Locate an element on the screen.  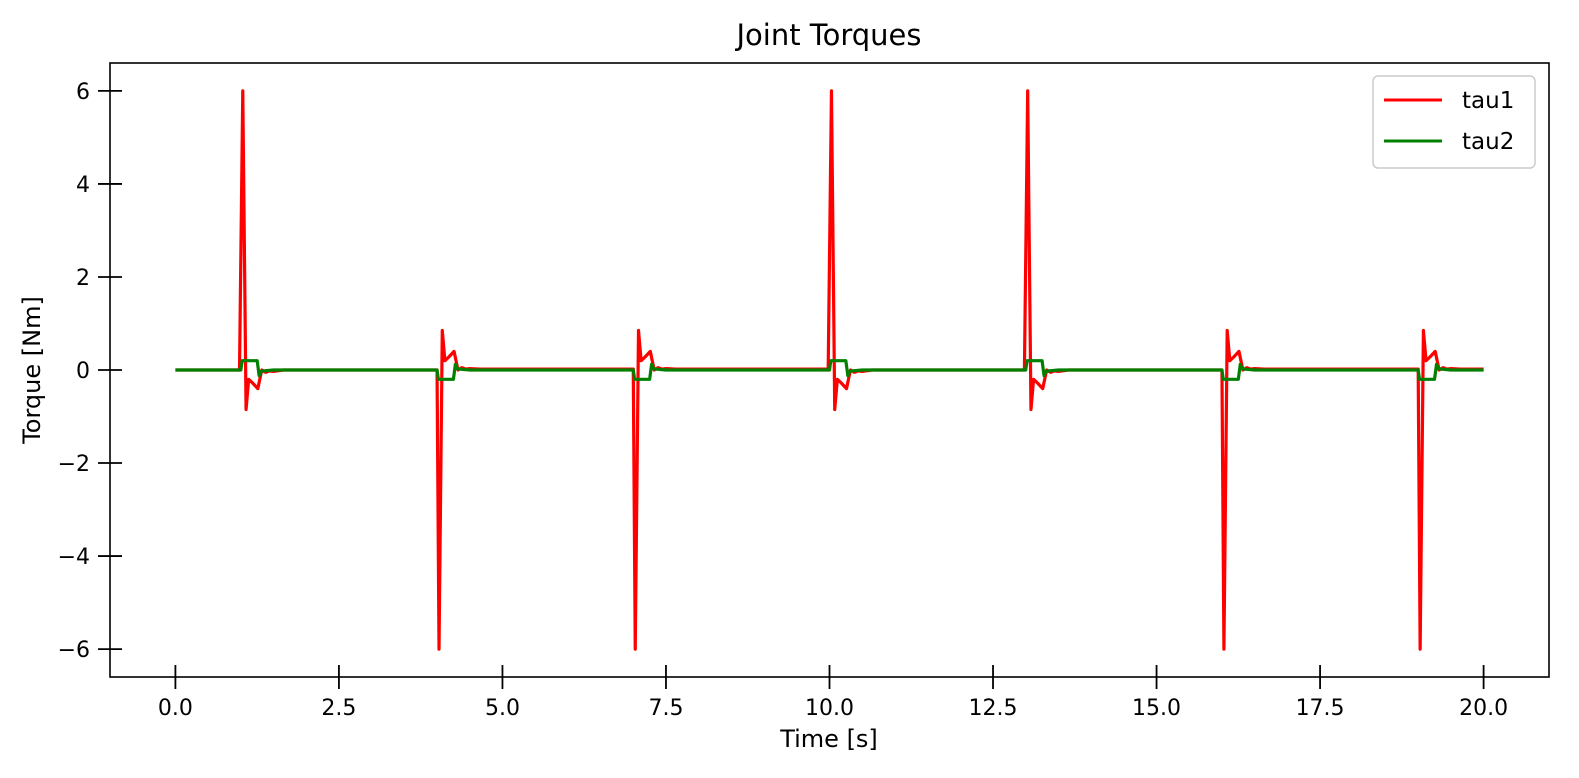
y-axis-label: Torque [Nm] is located at coordinates (32, 370).